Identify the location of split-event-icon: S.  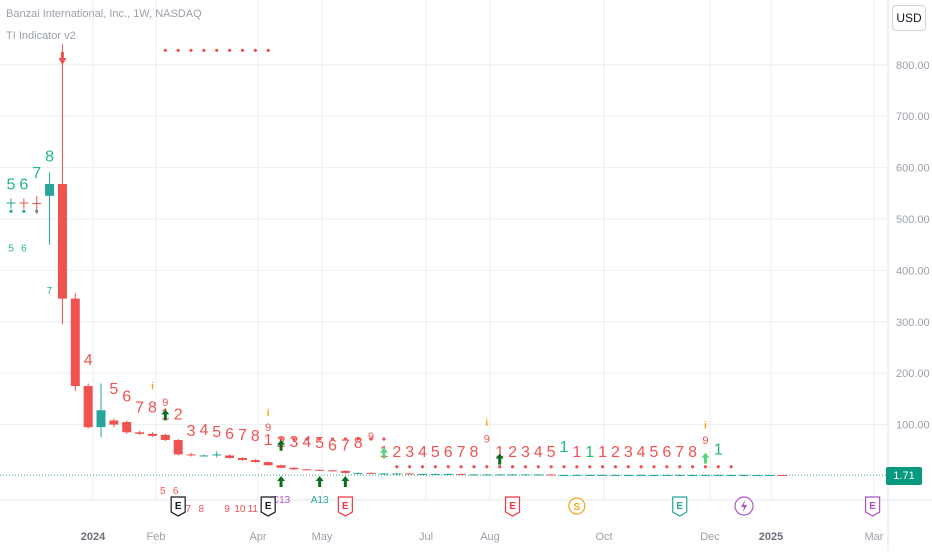
(577, 506).